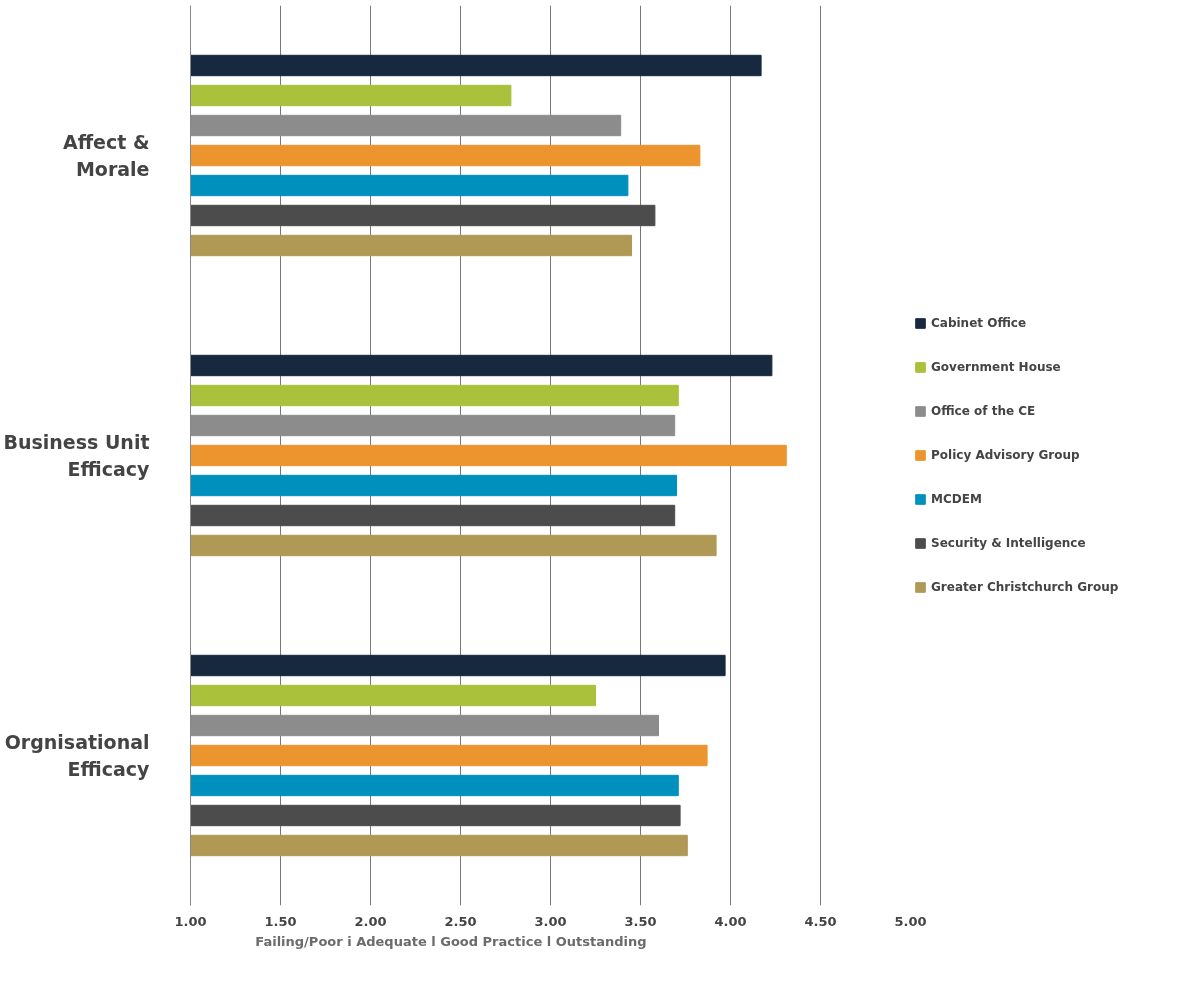 This screenshot has height=1000, width=1180. What do you see at coordinates (1005, 455) in the screenshot?
I see `legend-label: Policy Advisory Group` at bounding box center [1005, 455].